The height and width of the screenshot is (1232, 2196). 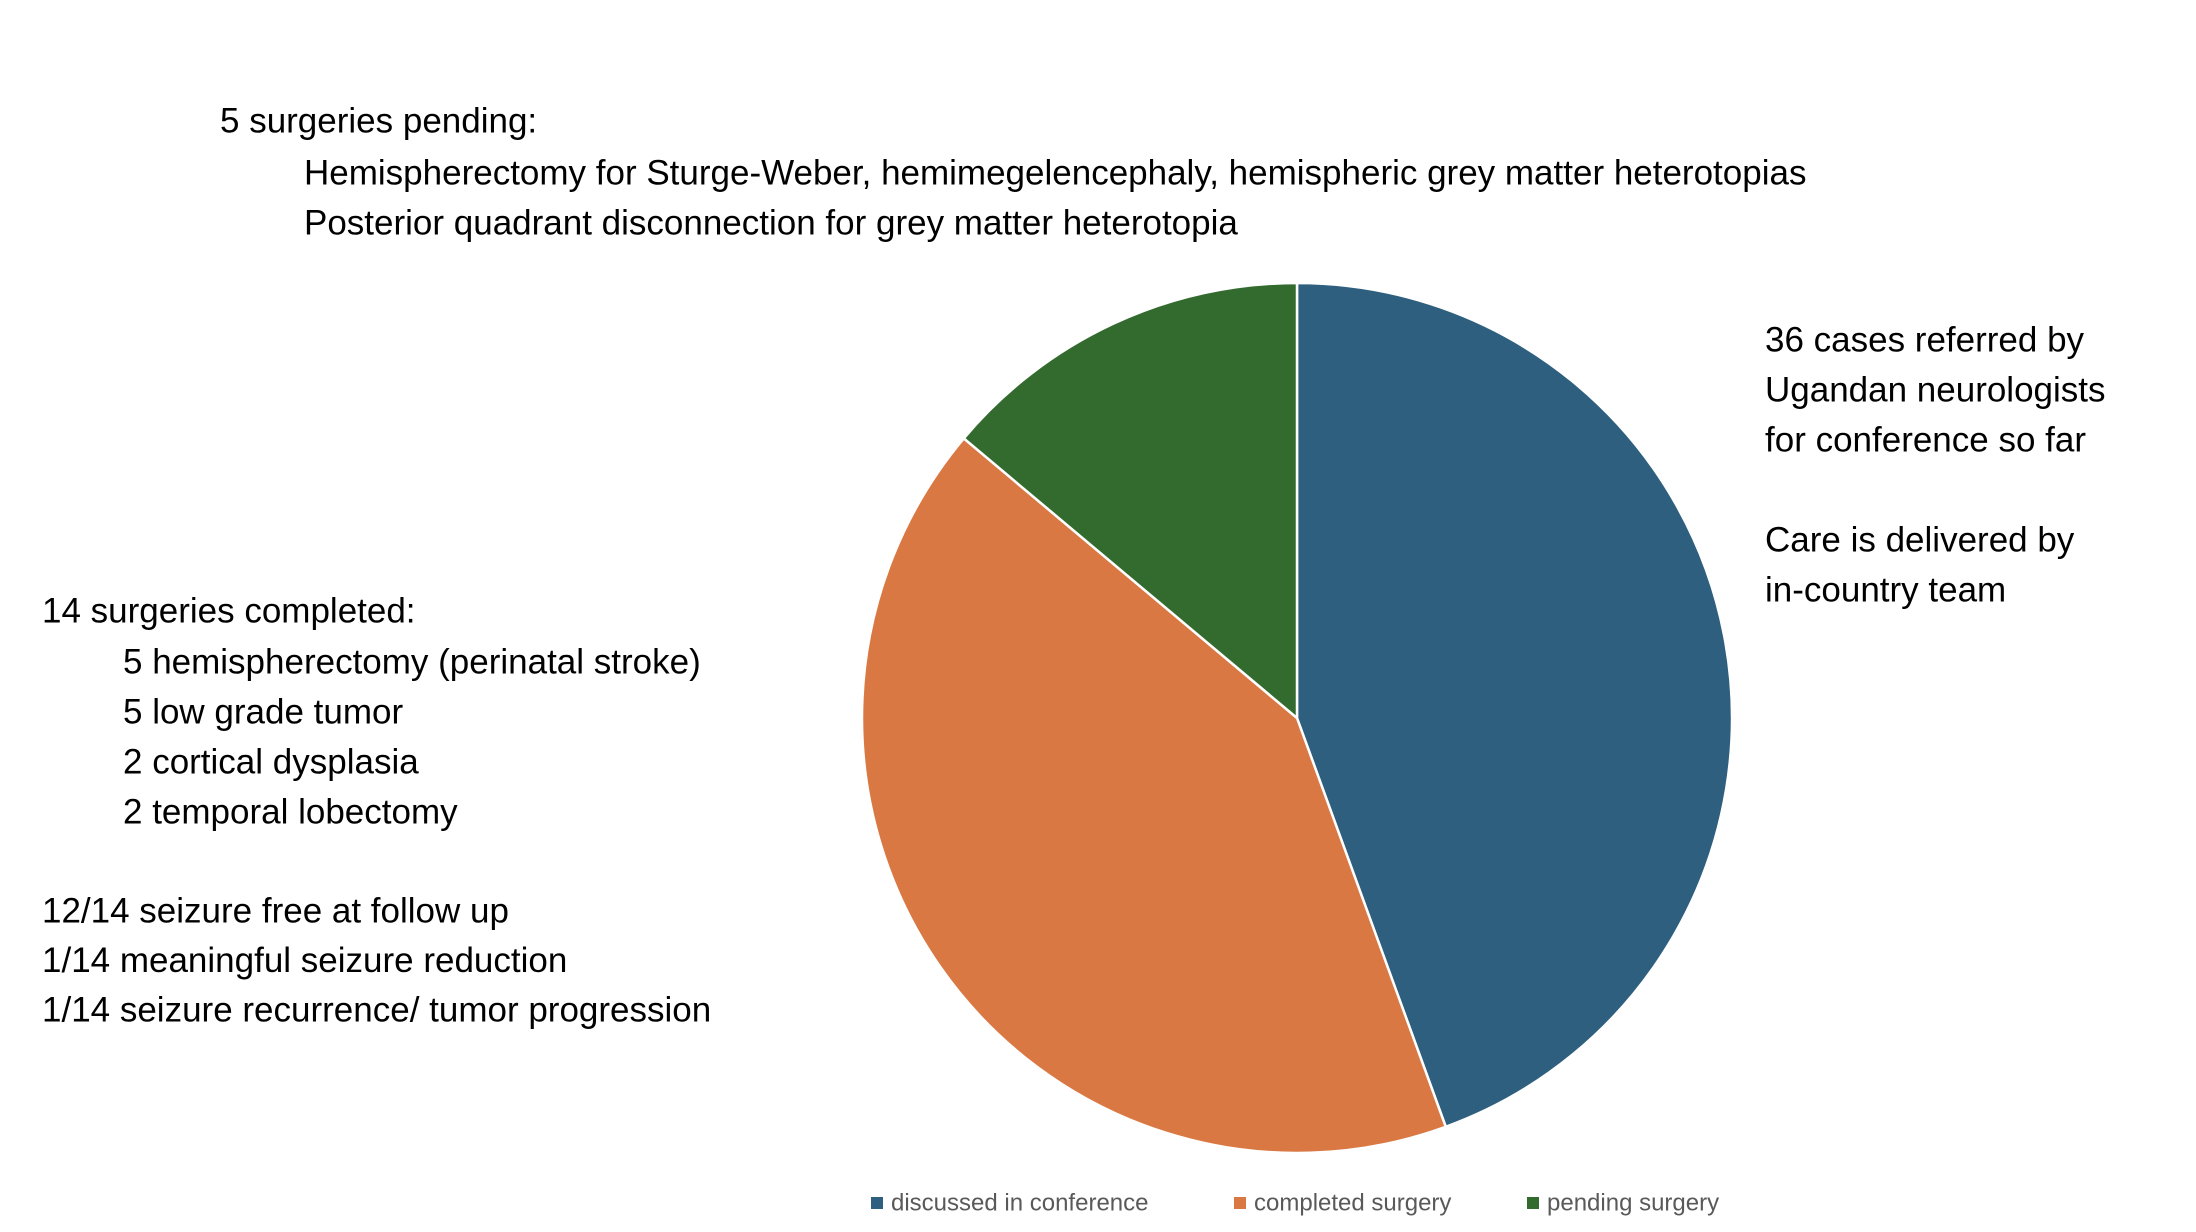 I want to click on note-line: Care is delivered by, so click(x=1920, y=539).